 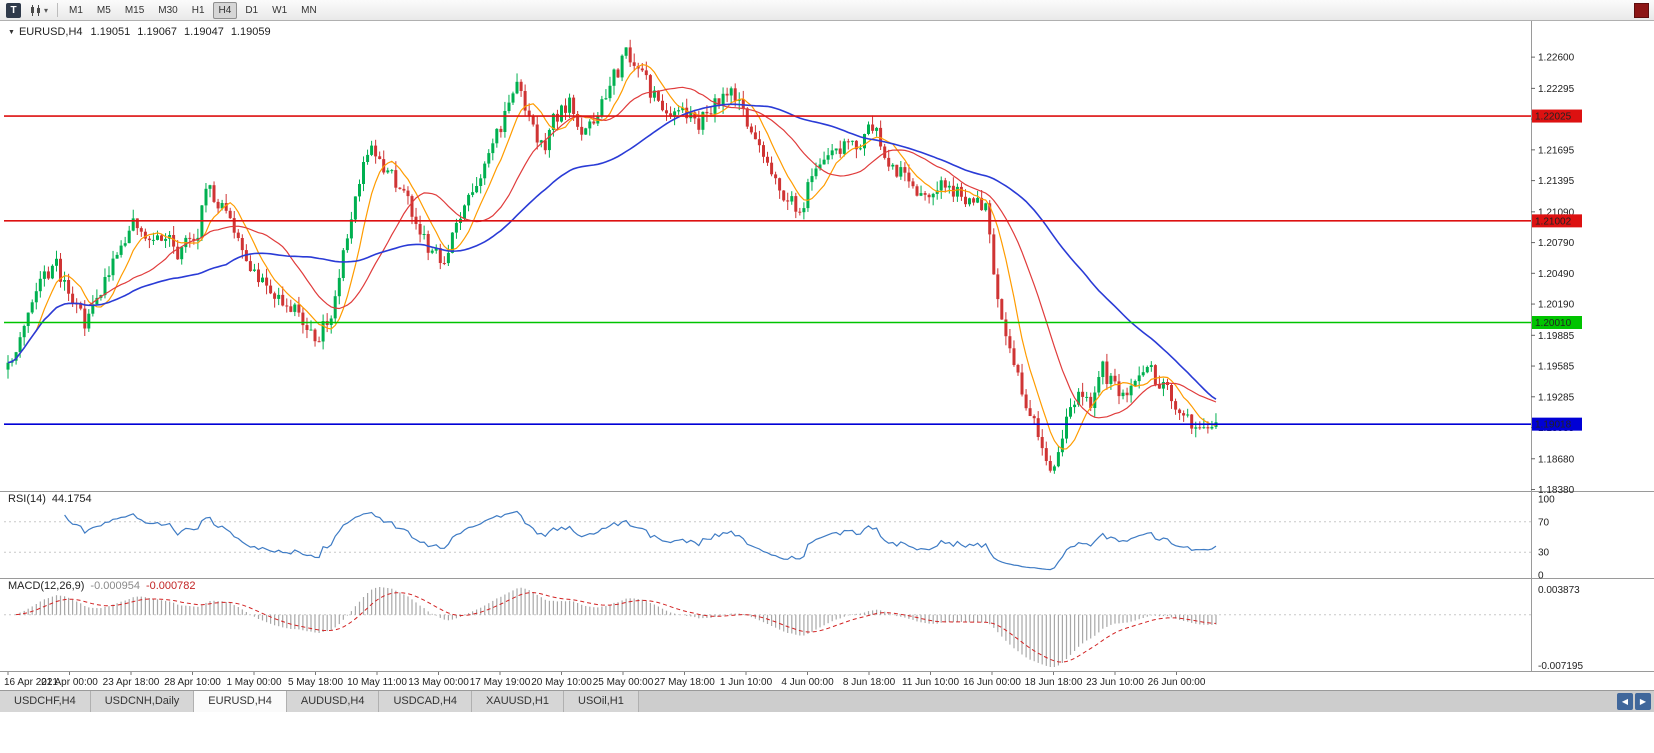 I want to click on macd-scale-max: 0.003873, so click(x=1559, y=590).